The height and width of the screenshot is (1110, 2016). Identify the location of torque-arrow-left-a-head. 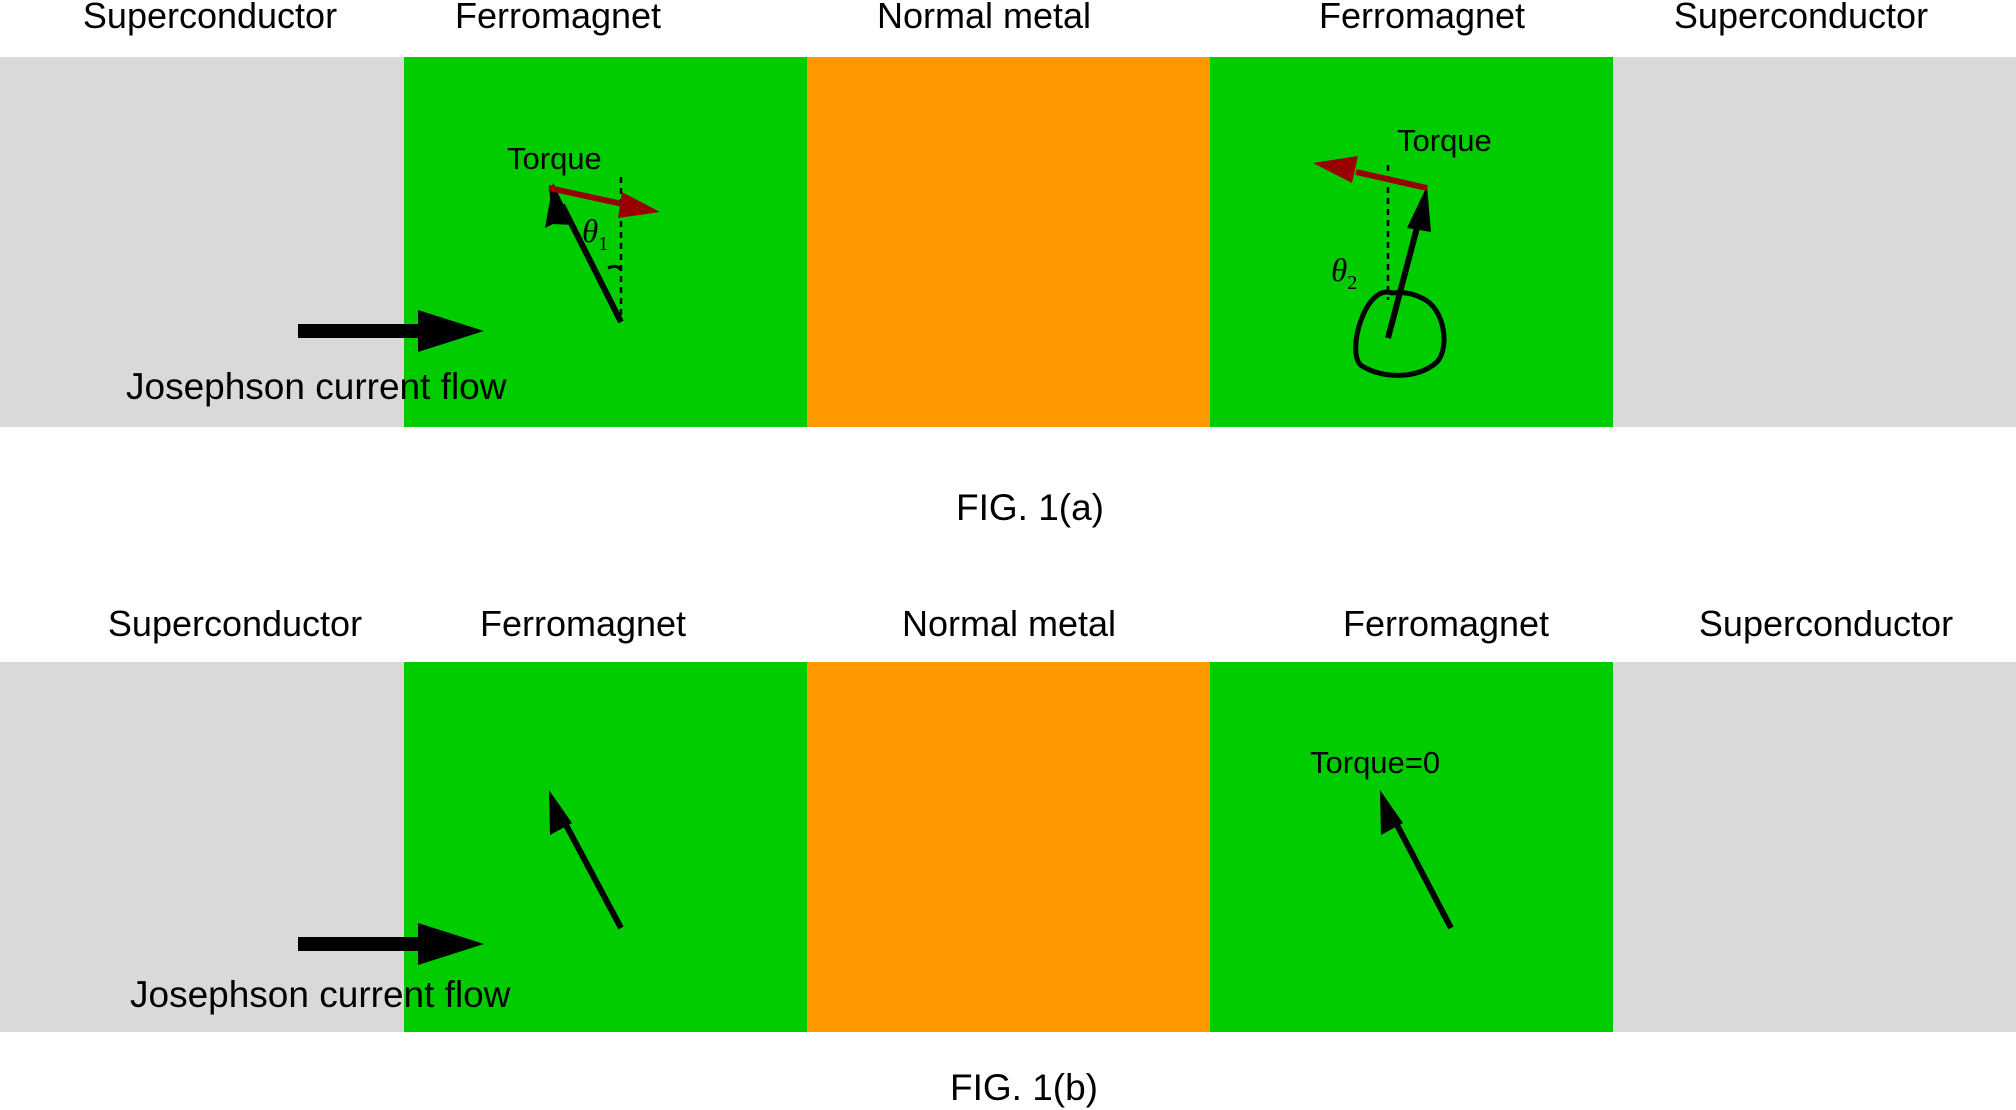
(639, 205).